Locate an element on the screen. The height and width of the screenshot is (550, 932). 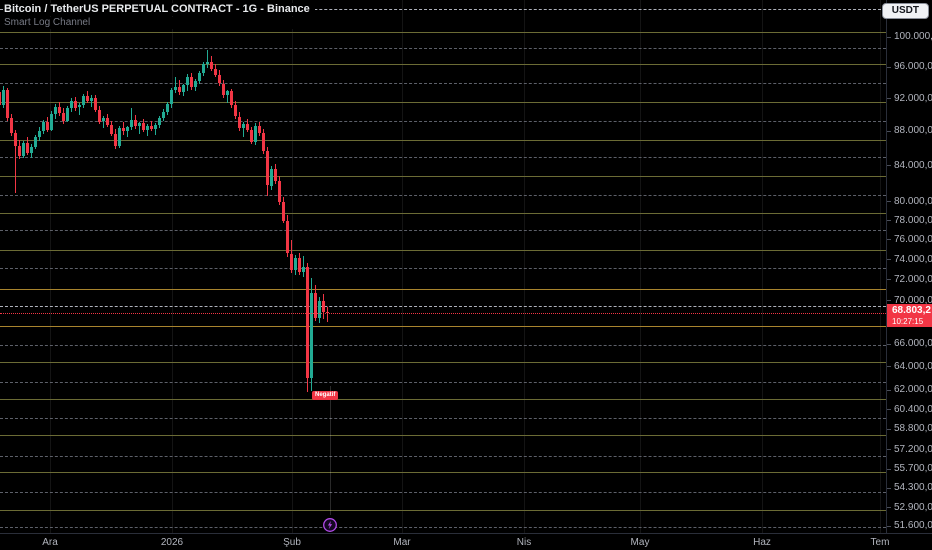
lightning-icon is located at coordinates (330, 525).